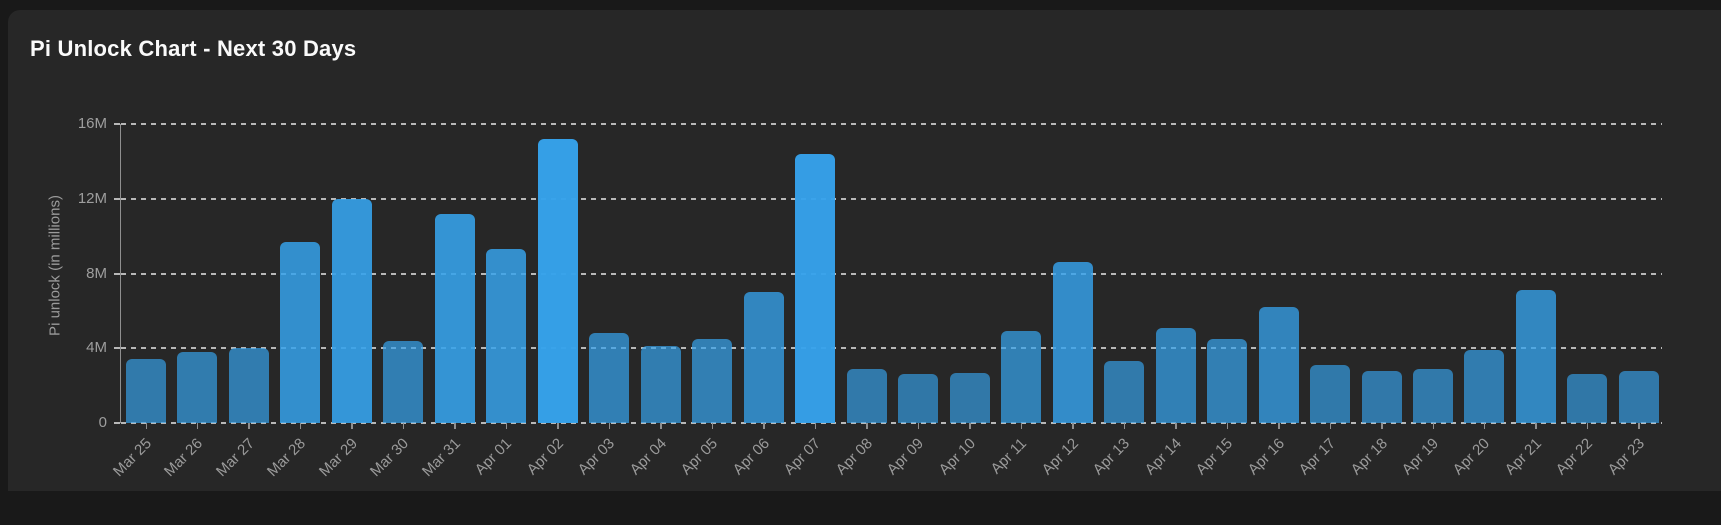 The height and width of the screenshot is (525, 1721). What do you see at coordinates (891, 348) in the screenshot?
I see `gridline-4M` at bounding box center [891, 348].